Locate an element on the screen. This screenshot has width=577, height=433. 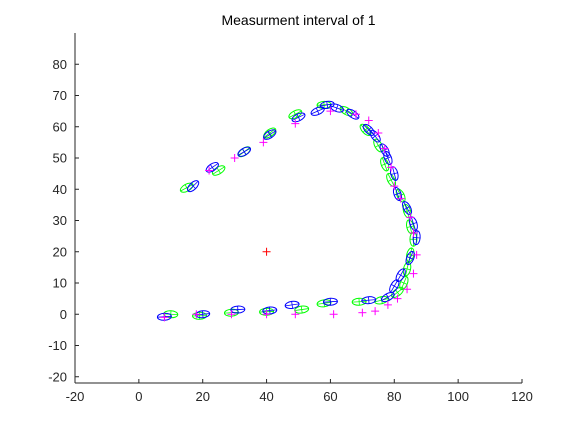
y-tick-label: 10 is located at coordinates (60, 283).